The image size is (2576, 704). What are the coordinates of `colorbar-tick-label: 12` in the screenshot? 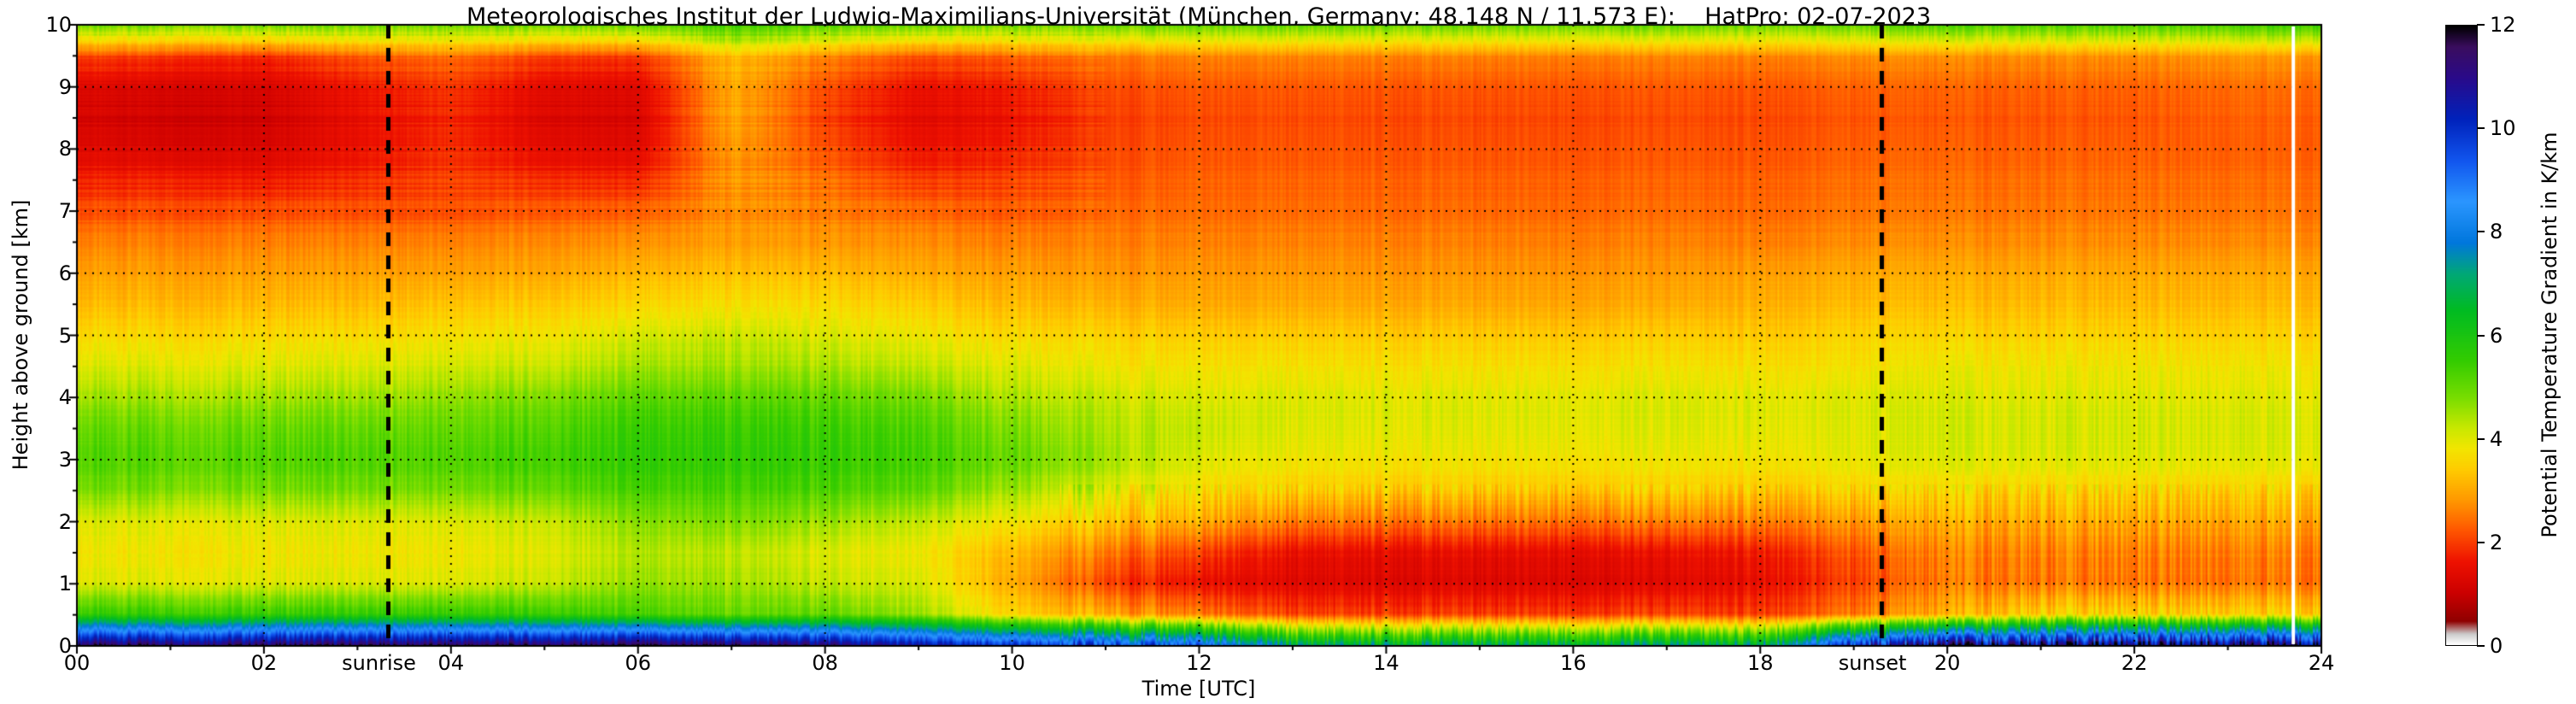 It's located at (2503, 25).